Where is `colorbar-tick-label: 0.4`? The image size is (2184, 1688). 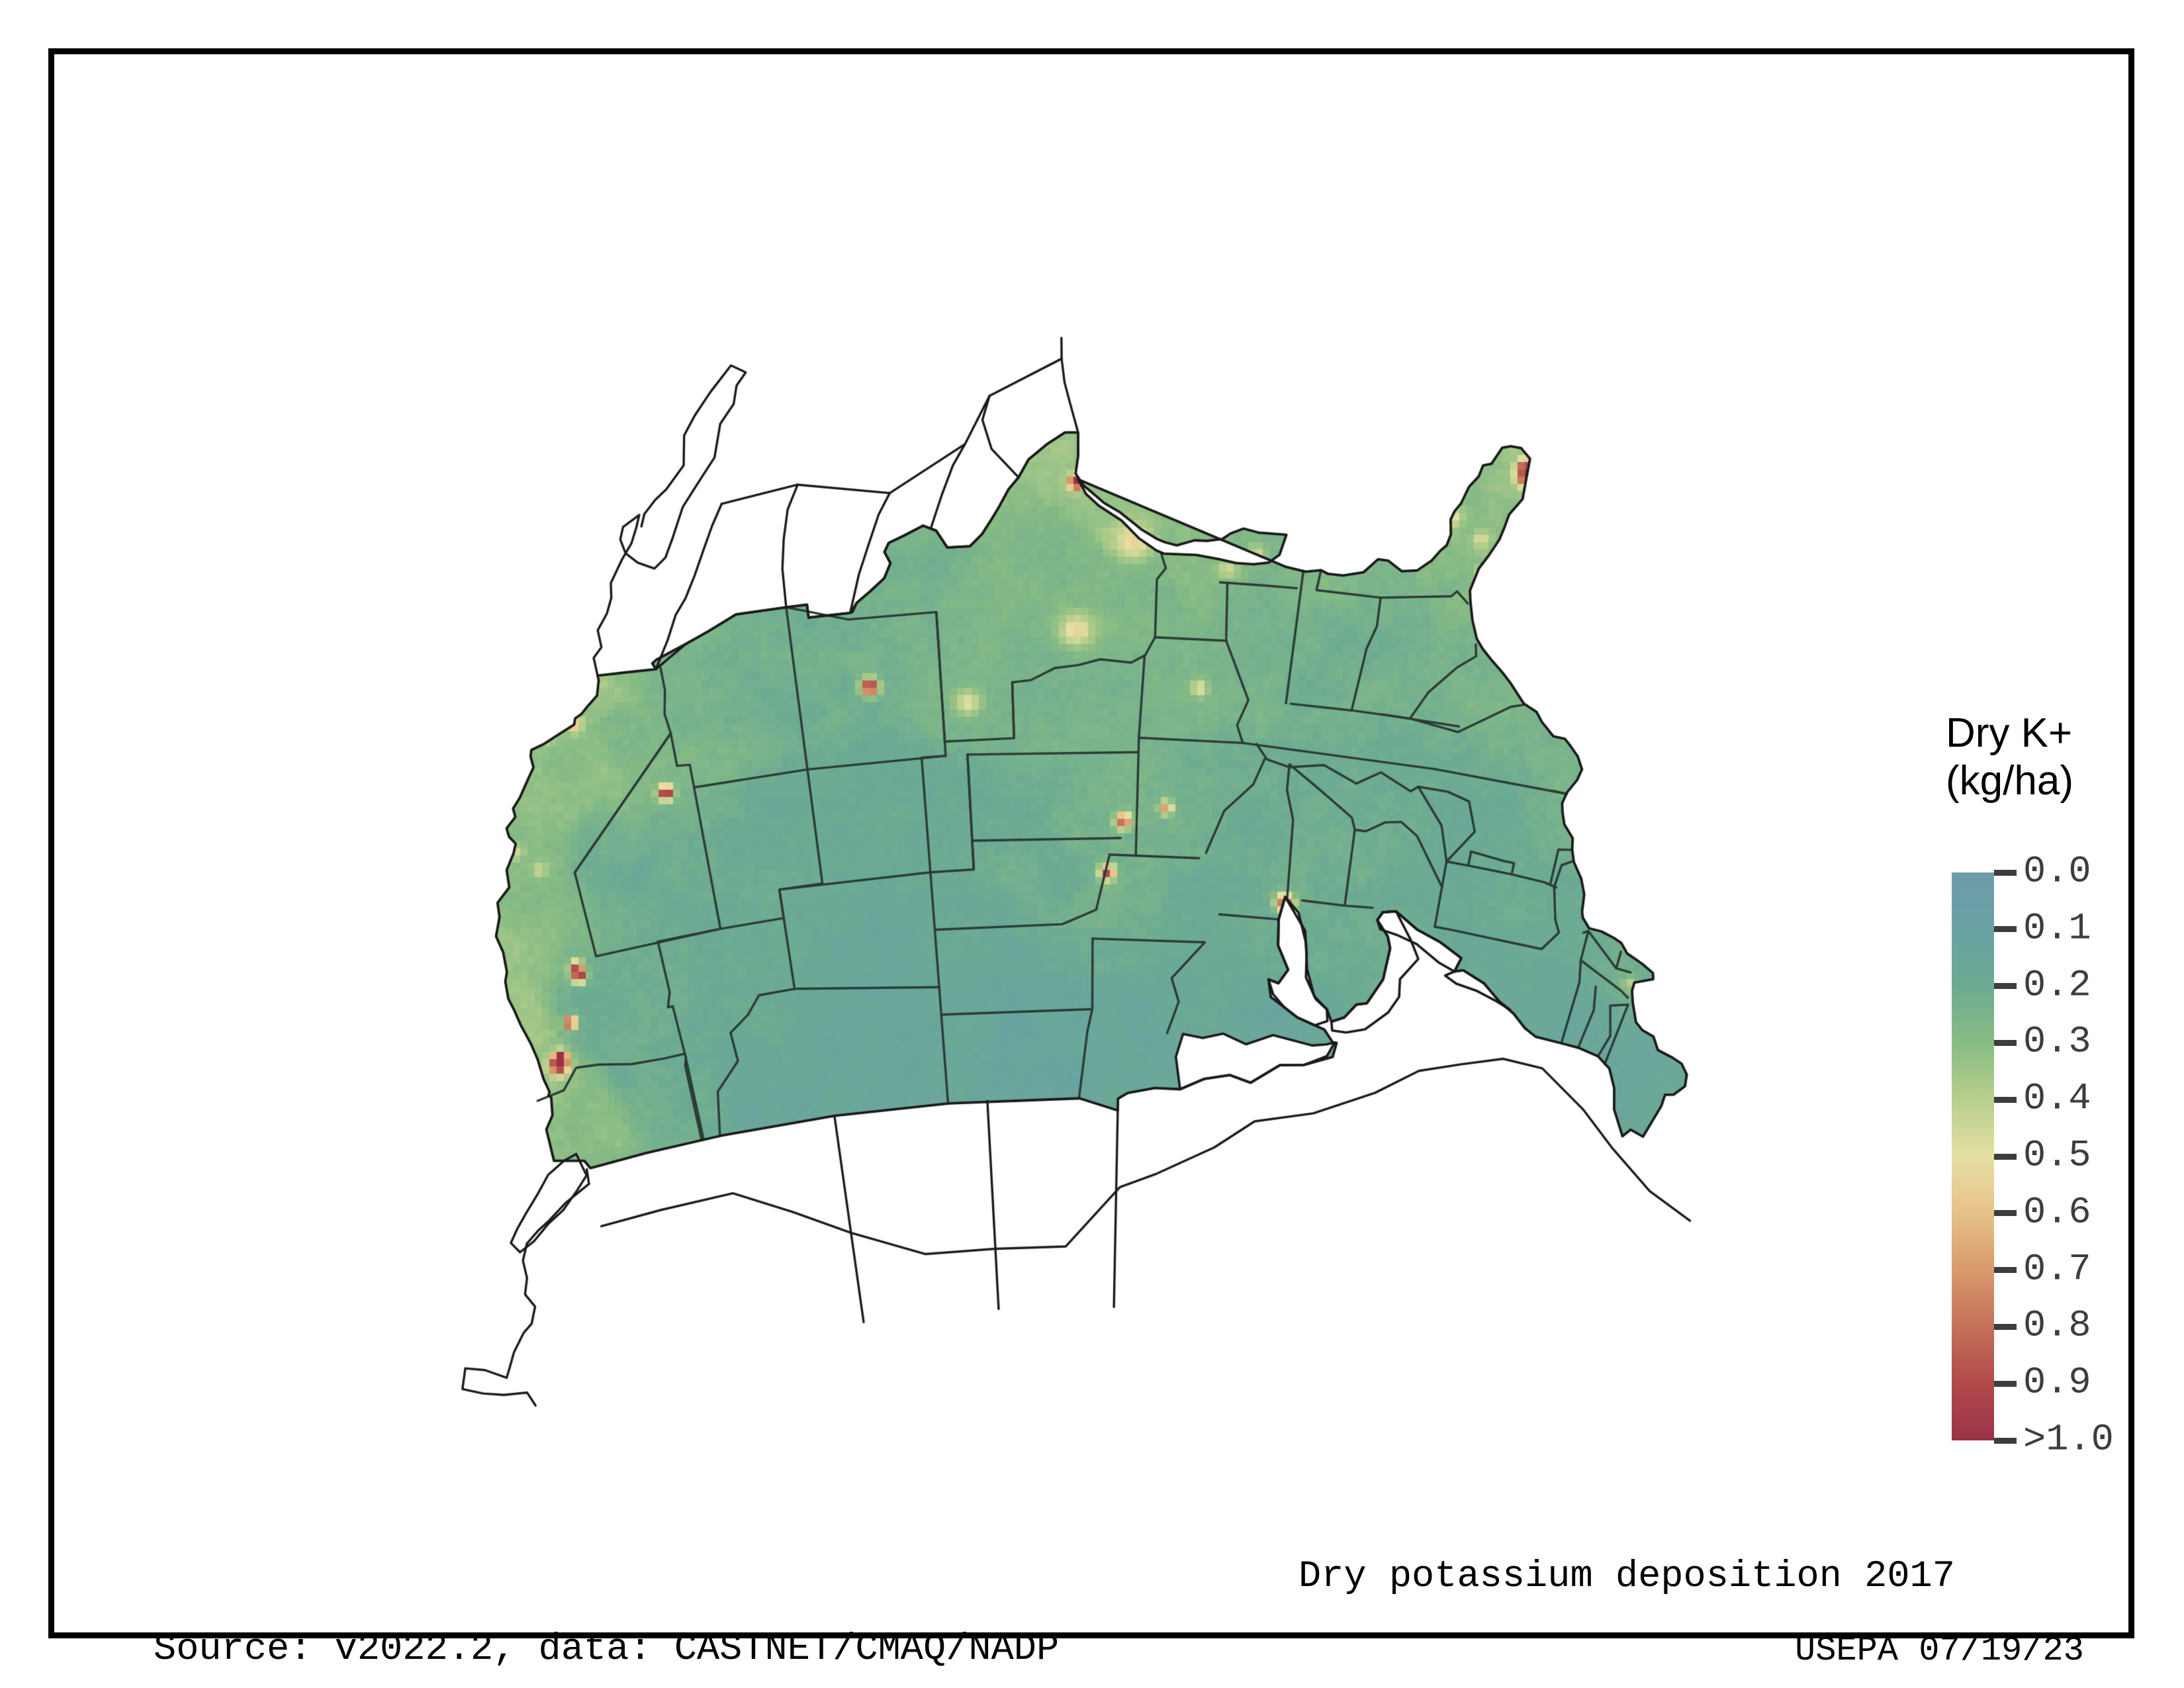
colorbar-tick-label: 0.4 is located at coordinates (2057, 1099).